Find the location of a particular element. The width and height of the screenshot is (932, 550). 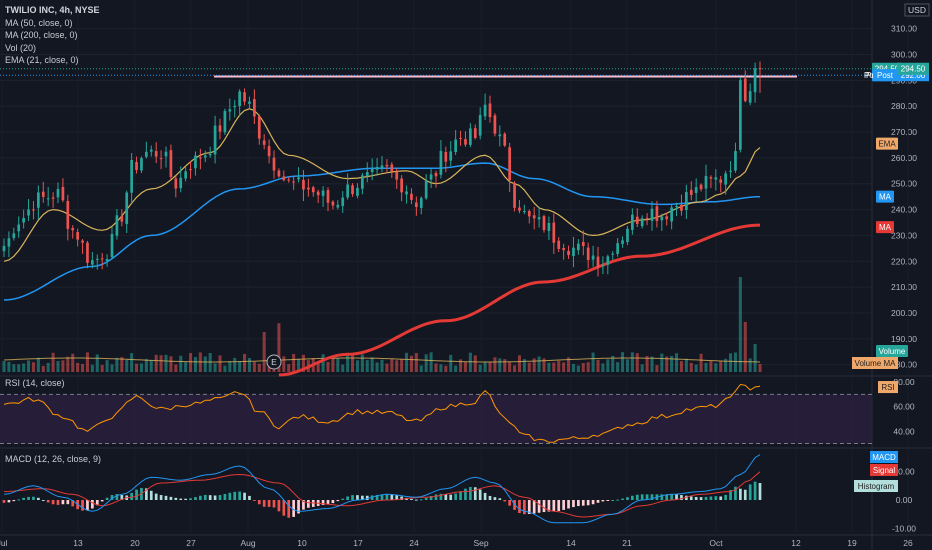

legend-ma200: MA (200, close, 0) is located at coordinates (41, 35).